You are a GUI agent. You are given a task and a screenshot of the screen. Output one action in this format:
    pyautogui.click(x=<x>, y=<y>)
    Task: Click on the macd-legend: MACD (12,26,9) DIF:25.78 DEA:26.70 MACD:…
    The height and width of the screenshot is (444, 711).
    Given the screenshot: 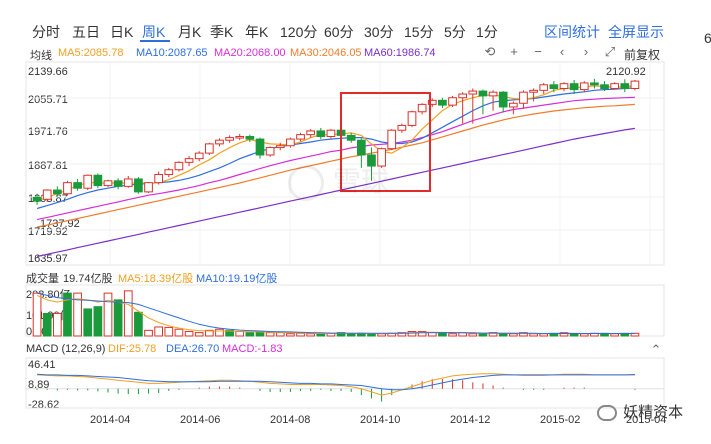 What is the action you would take?
    pyautogui.click(x=334, y=350)
    